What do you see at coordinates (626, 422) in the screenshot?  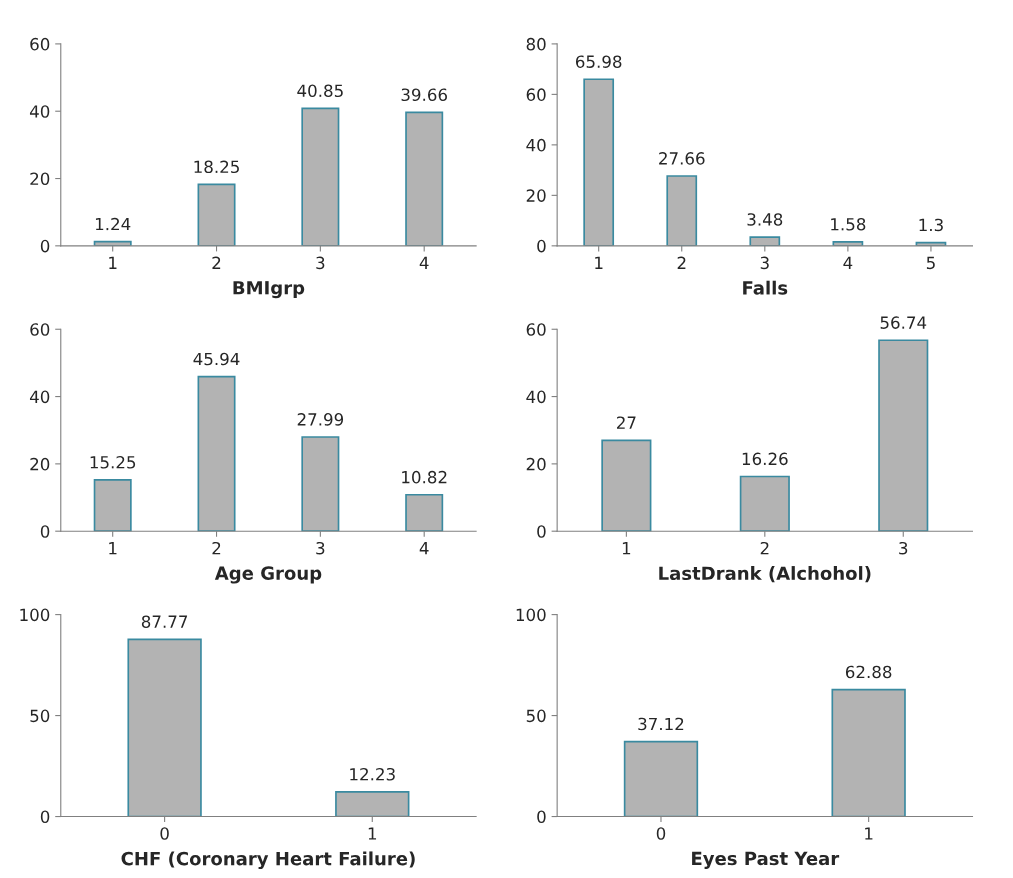 I see `data-label: 27` at bounding box center [626, 422].